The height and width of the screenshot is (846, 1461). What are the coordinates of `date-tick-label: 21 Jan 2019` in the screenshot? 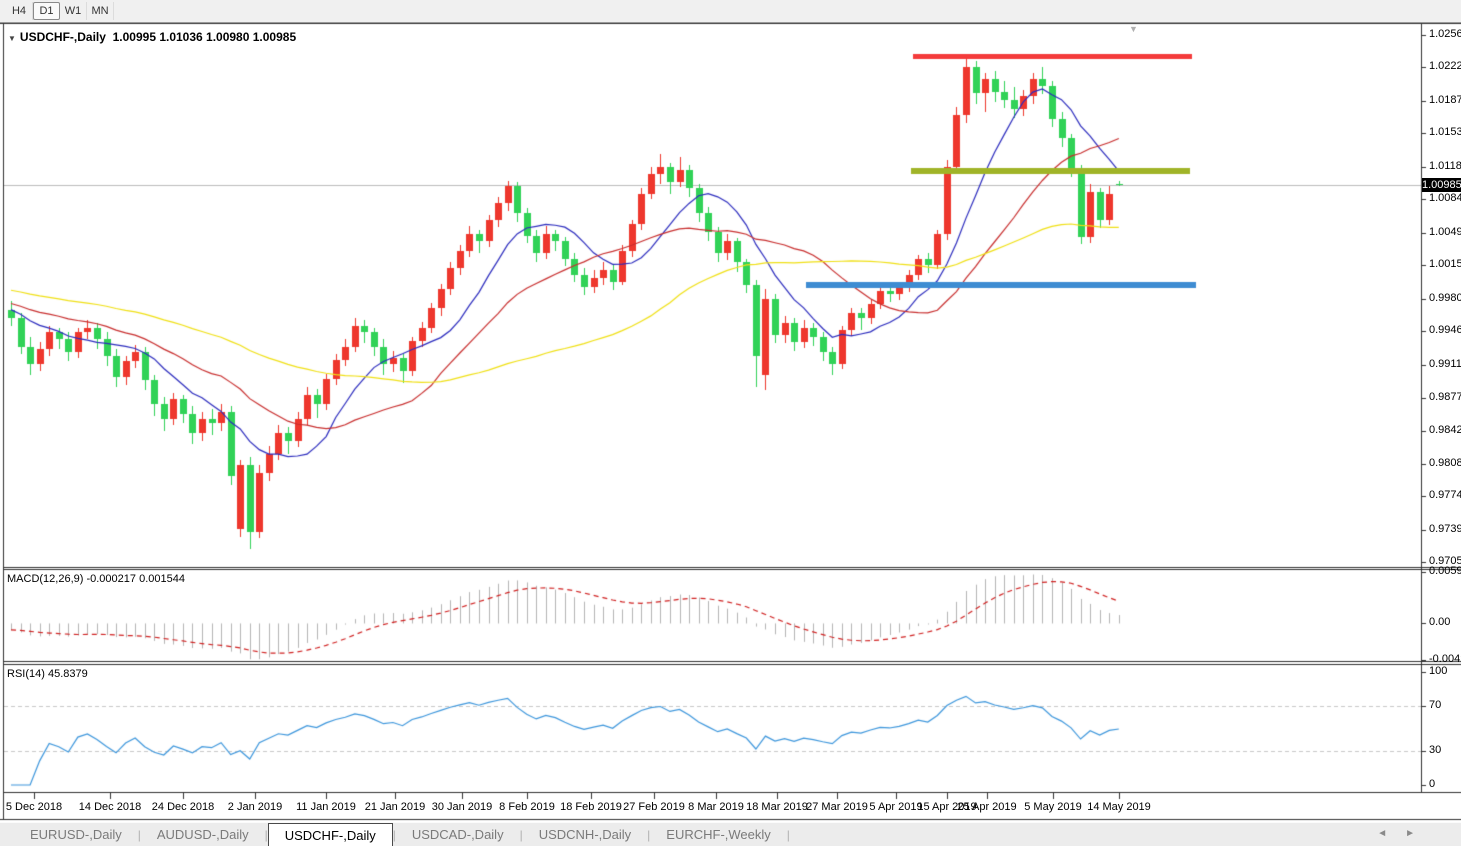 It's located at (395, 807).